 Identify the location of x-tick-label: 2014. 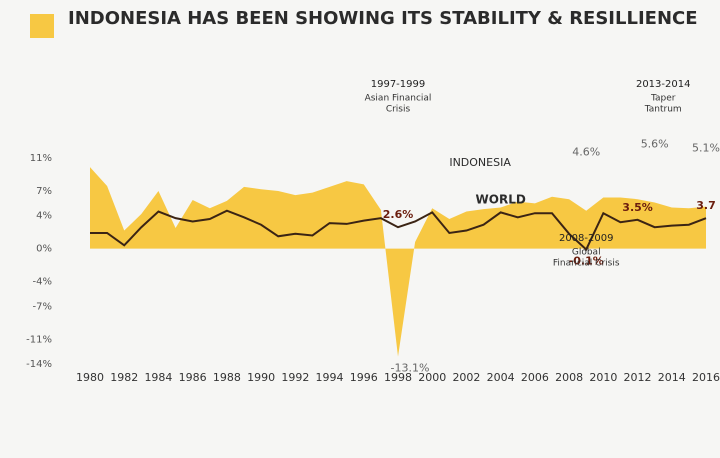
(672, 377).